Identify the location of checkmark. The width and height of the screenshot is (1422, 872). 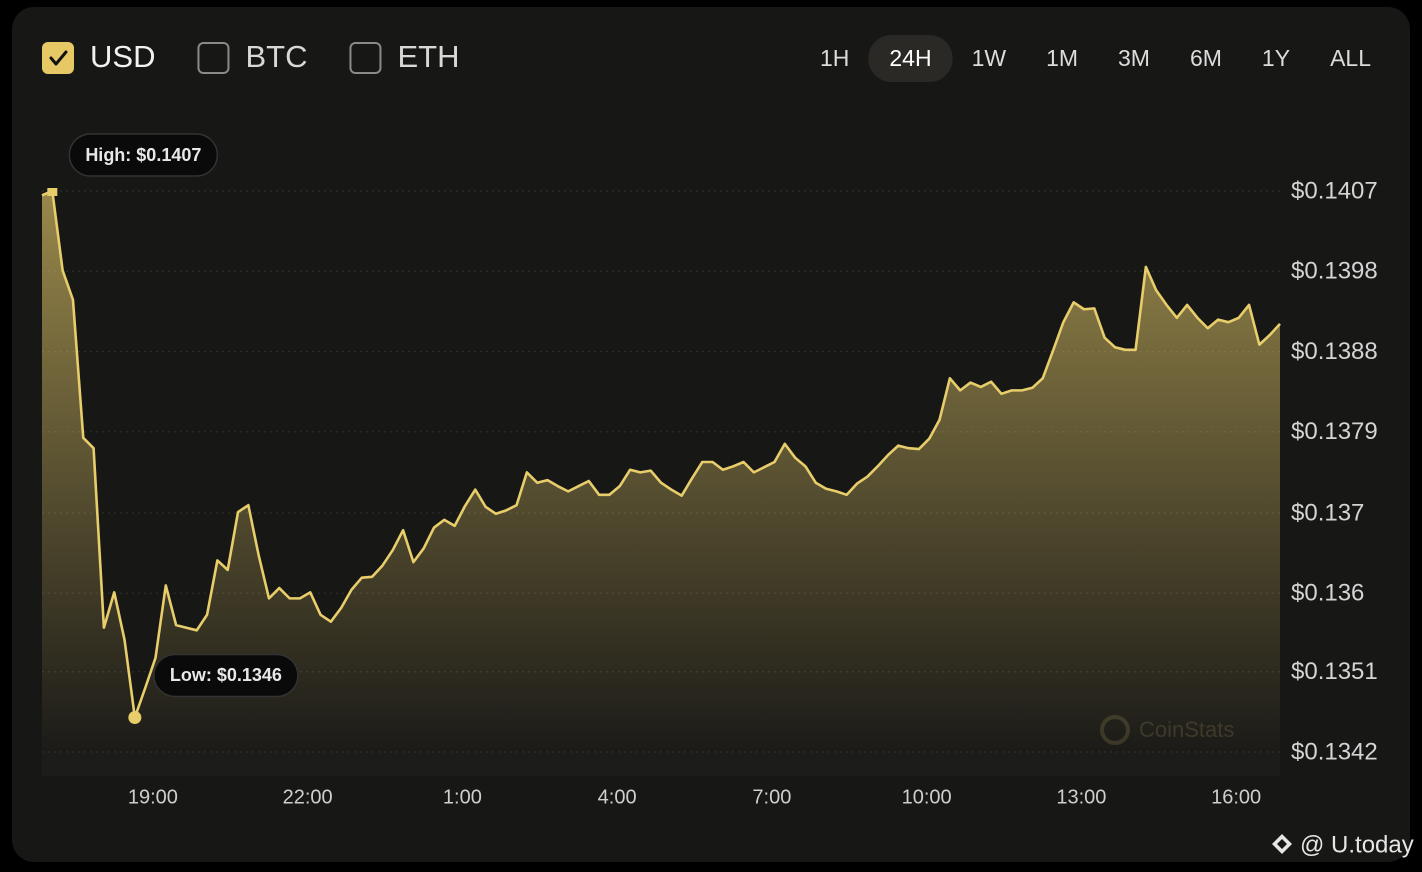
(58, 58).